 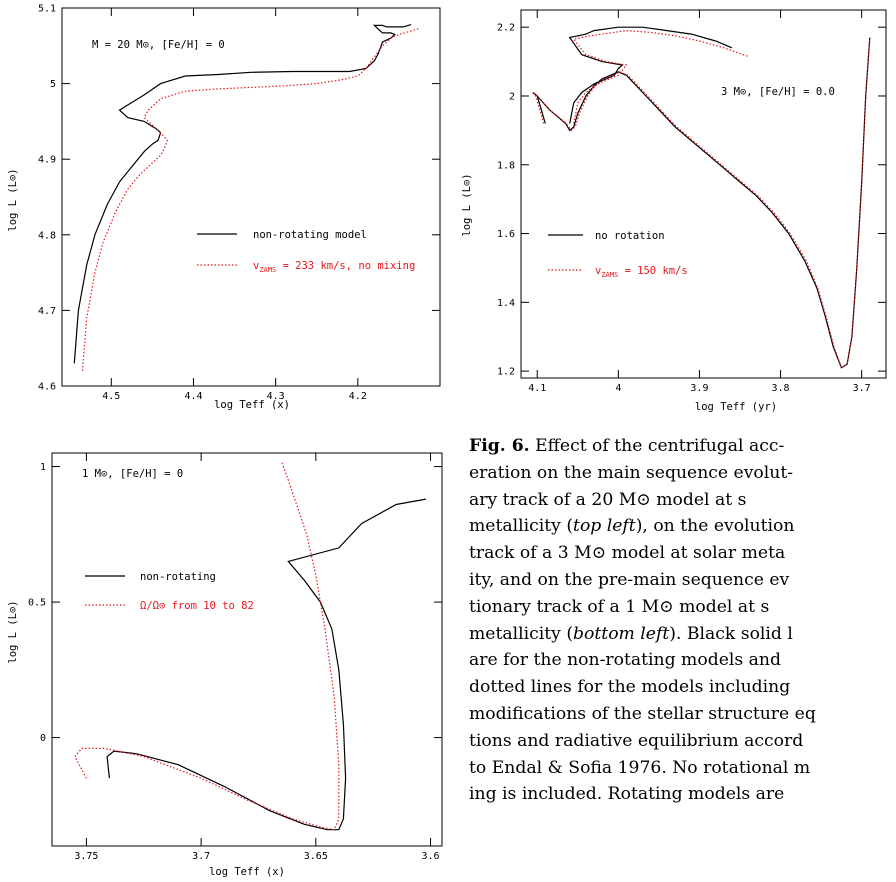 What do you see at coordinates (631, 633) in the screenshot?
I see `caption-line: metallicity (bottom left). Black solid l` at bounding box center [631, 633].